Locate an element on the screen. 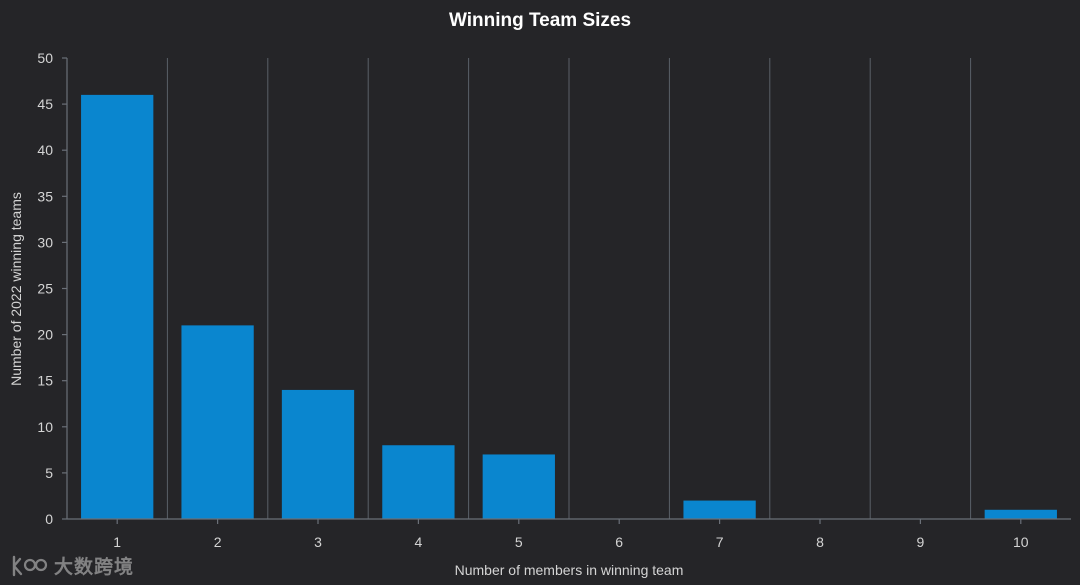 This screenshot has height=585, width=1080. x-tick-label: 2 is located at coordinates (218, 542).